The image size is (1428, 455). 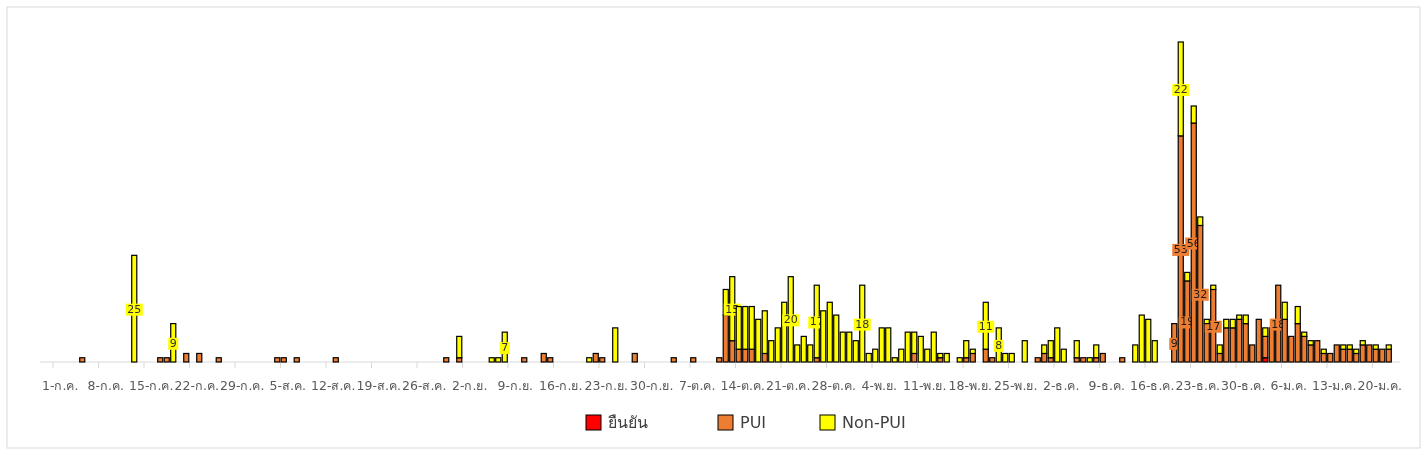 What do you see at coordinates (1197, 385) in the screenshot?
I see `x-tick-label: 23-ธ.ค.` at bounding box center [1197, 385].